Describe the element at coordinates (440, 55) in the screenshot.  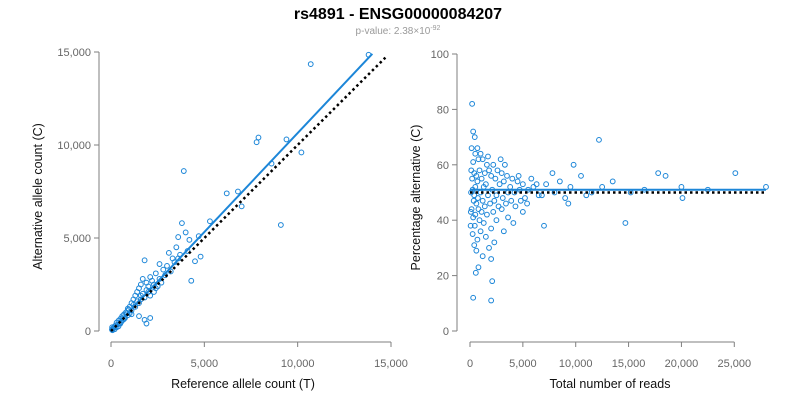
I see `right-y-tick-label: 100` at that location.